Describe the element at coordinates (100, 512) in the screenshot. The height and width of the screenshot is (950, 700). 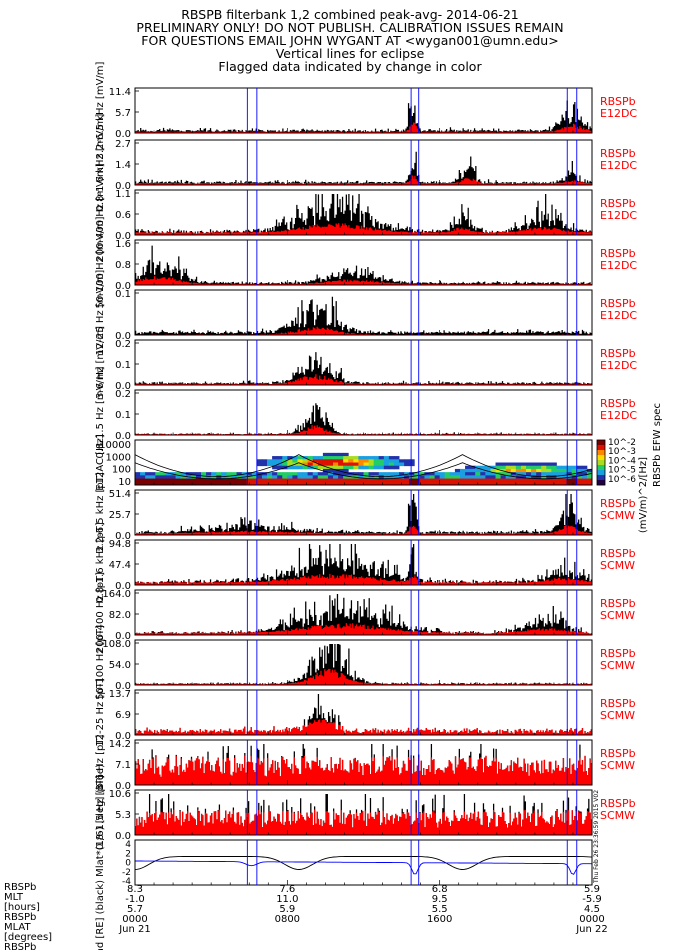
I see `panel-9-ylabel: 3.2-6.5 kHz [pT]` at that location.